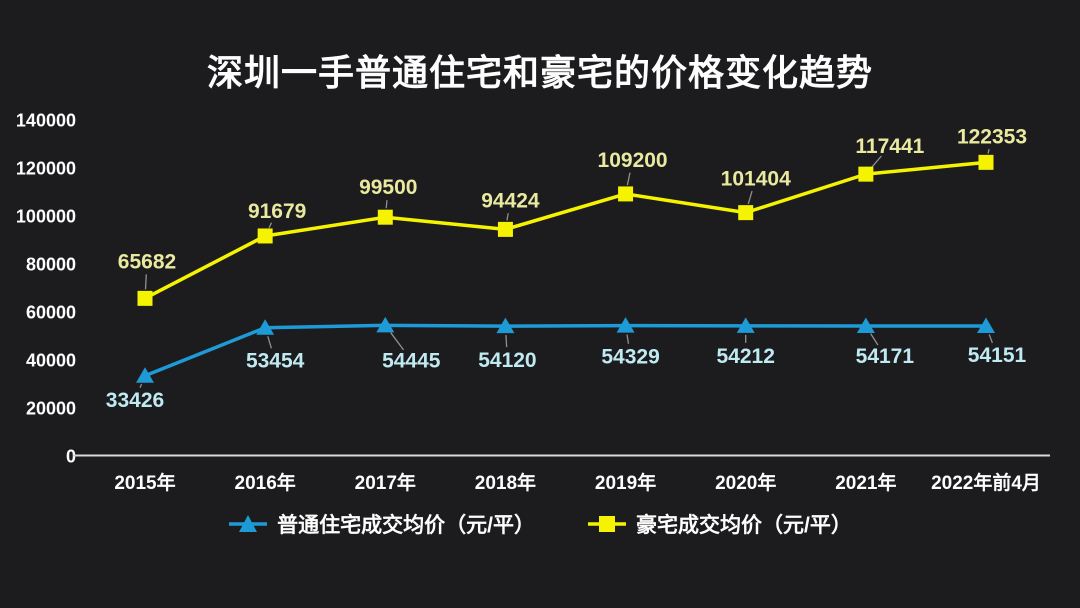 This screenshot has width=1080, height=608. Describe the element at coordinates (630, 357) in the screenshot. I see `data-point-label: 54329` at that location.